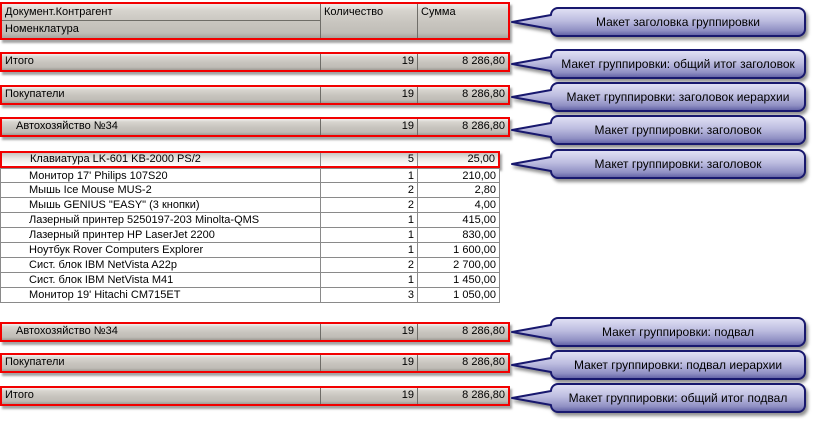  I want to click on item-name: Сист. блок IBM NetVista A22p, so click(103, 265).